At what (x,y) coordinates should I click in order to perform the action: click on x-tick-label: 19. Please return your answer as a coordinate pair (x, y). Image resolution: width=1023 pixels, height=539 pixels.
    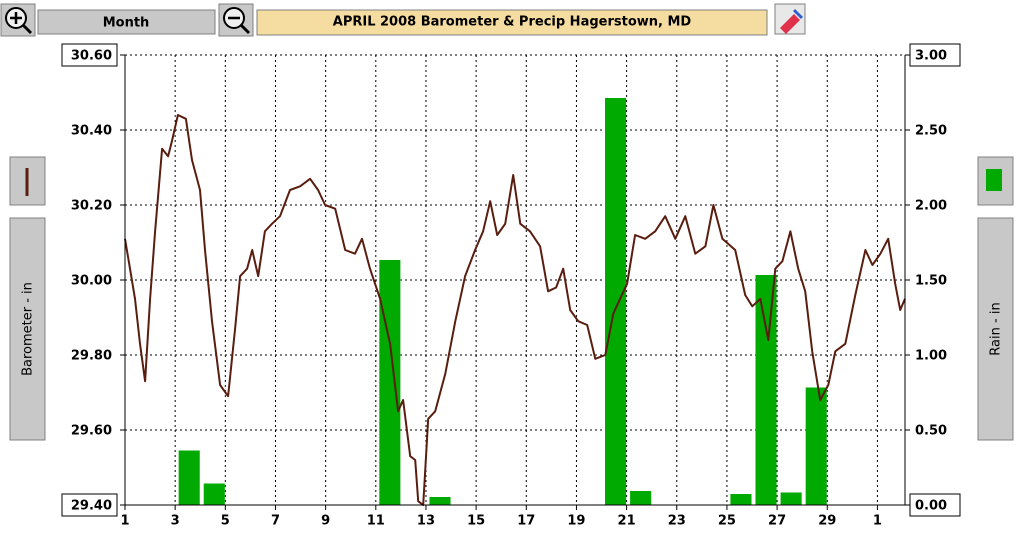
    Looking at the image, I should click on (576, 521).